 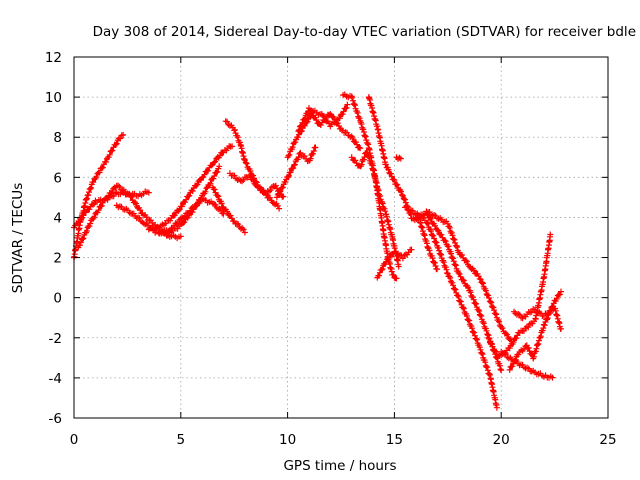 I want to click on x-axis-label: GPS time / hours, so click(x=339, y=466).